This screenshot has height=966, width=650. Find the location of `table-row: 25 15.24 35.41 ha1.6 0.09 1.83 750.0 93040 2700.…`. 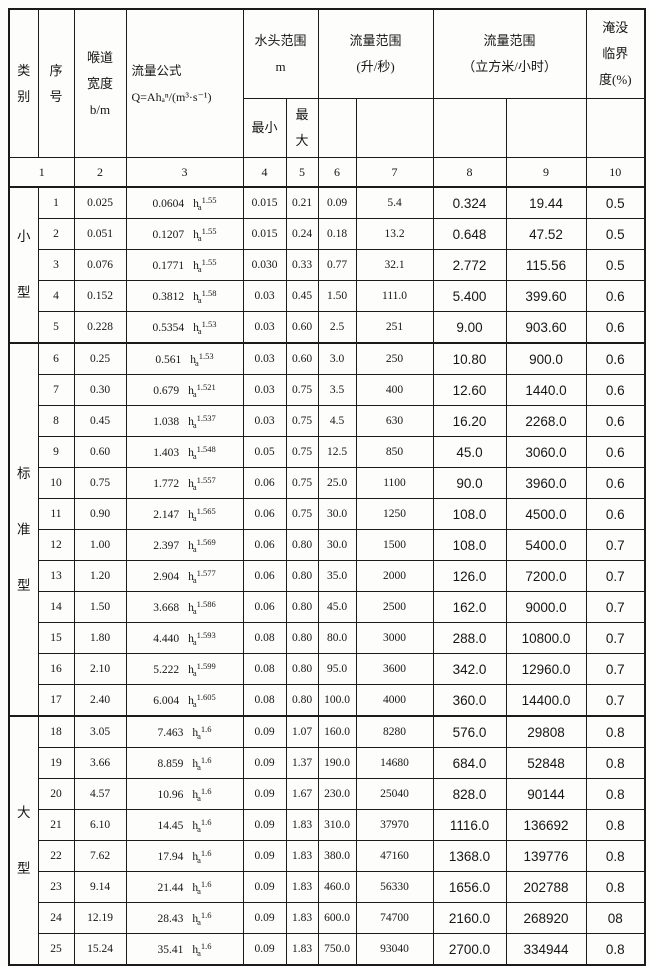

table-row: 25 15.24 35.41 ha1.6 0.09 1.83 750.0 93040 2700.… is located at coordinates (327, 949).